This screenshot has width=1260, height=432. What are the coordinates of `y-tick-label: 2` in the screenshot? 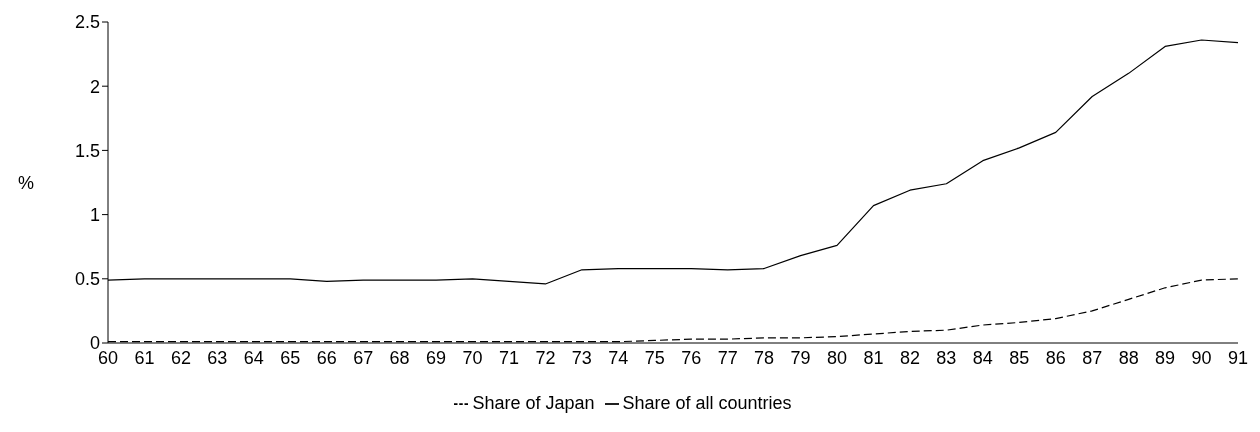 It's located at (94, 86).